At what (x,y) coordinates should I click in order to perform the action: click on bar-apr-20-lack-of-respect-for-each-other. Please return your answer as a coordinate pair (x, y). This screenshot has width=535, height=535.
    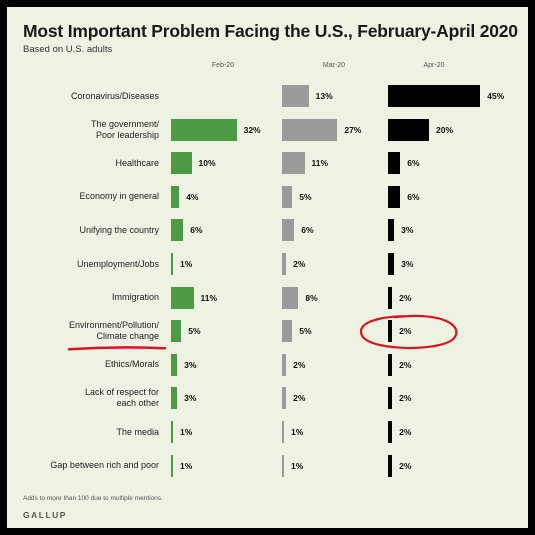
    Looking at the image, I should click on (390, 398).